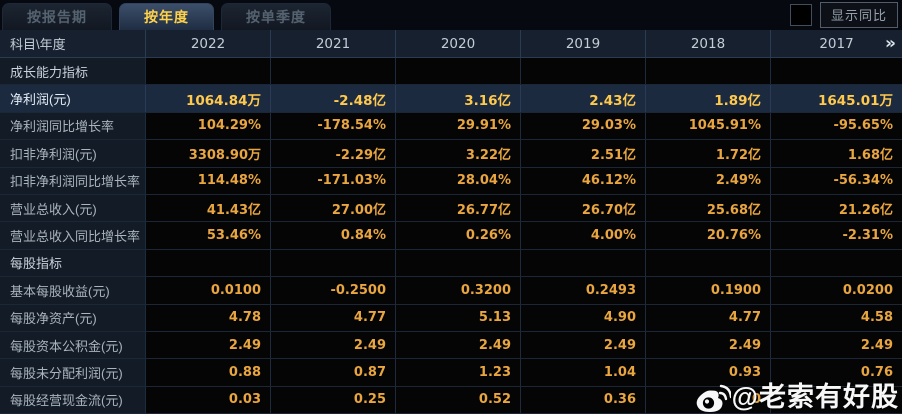  What do you see at coordinates (72, 180) in the screenshot?
I see `row-label: 扣非净利润同比增长率` at bounding box center [72, 180].